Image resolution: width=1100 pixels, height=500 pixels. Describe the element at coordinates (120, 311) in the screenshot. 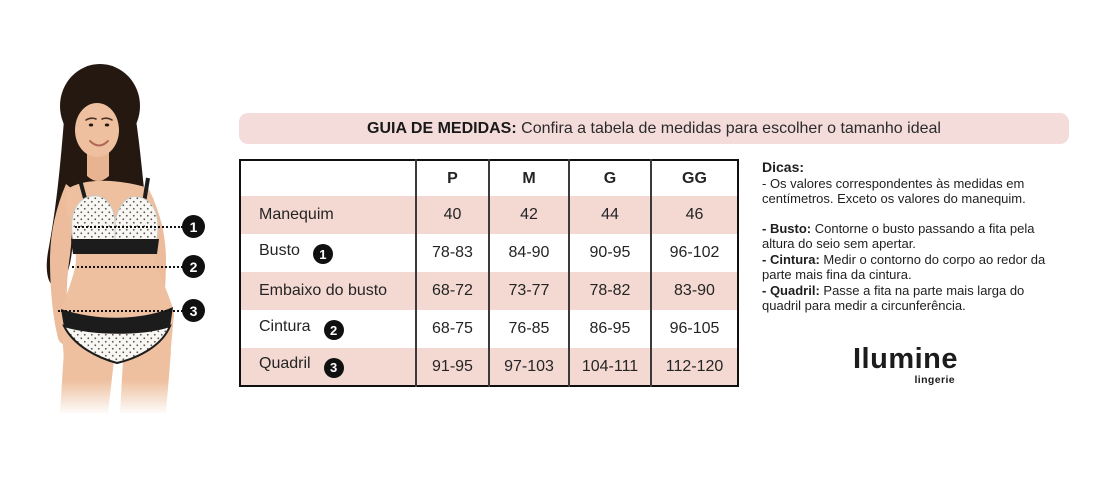

I see `measure-line-hip` at that location.